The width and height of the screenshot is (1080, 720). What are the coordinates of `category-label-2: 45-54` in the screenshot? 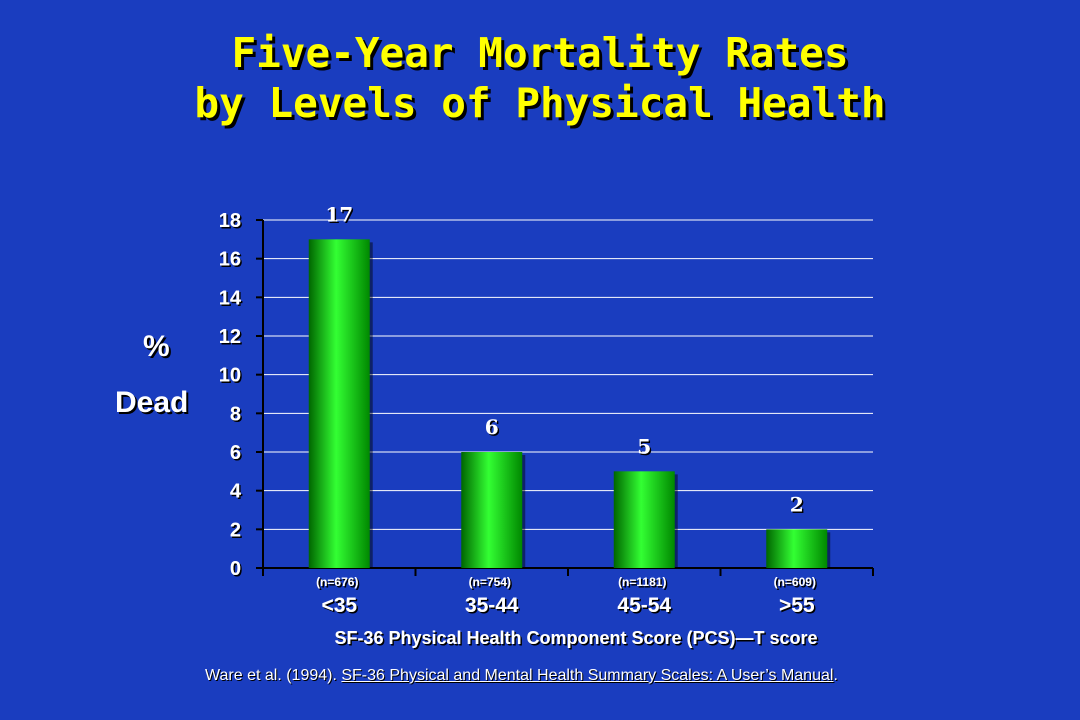 It's located at (644, 605).